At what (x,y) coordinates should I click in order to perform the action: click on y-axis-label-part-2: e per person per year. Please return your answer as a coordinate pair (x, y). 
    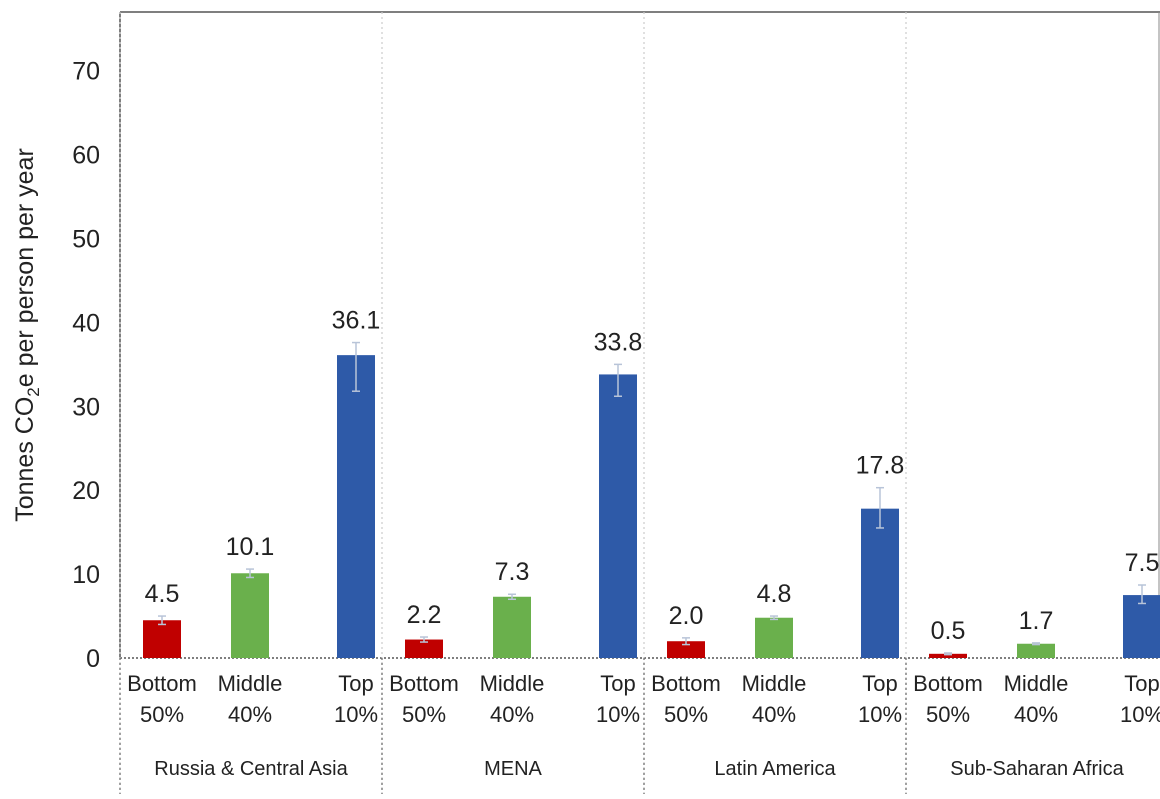
    Looking at the image, I should click on (25, 267).